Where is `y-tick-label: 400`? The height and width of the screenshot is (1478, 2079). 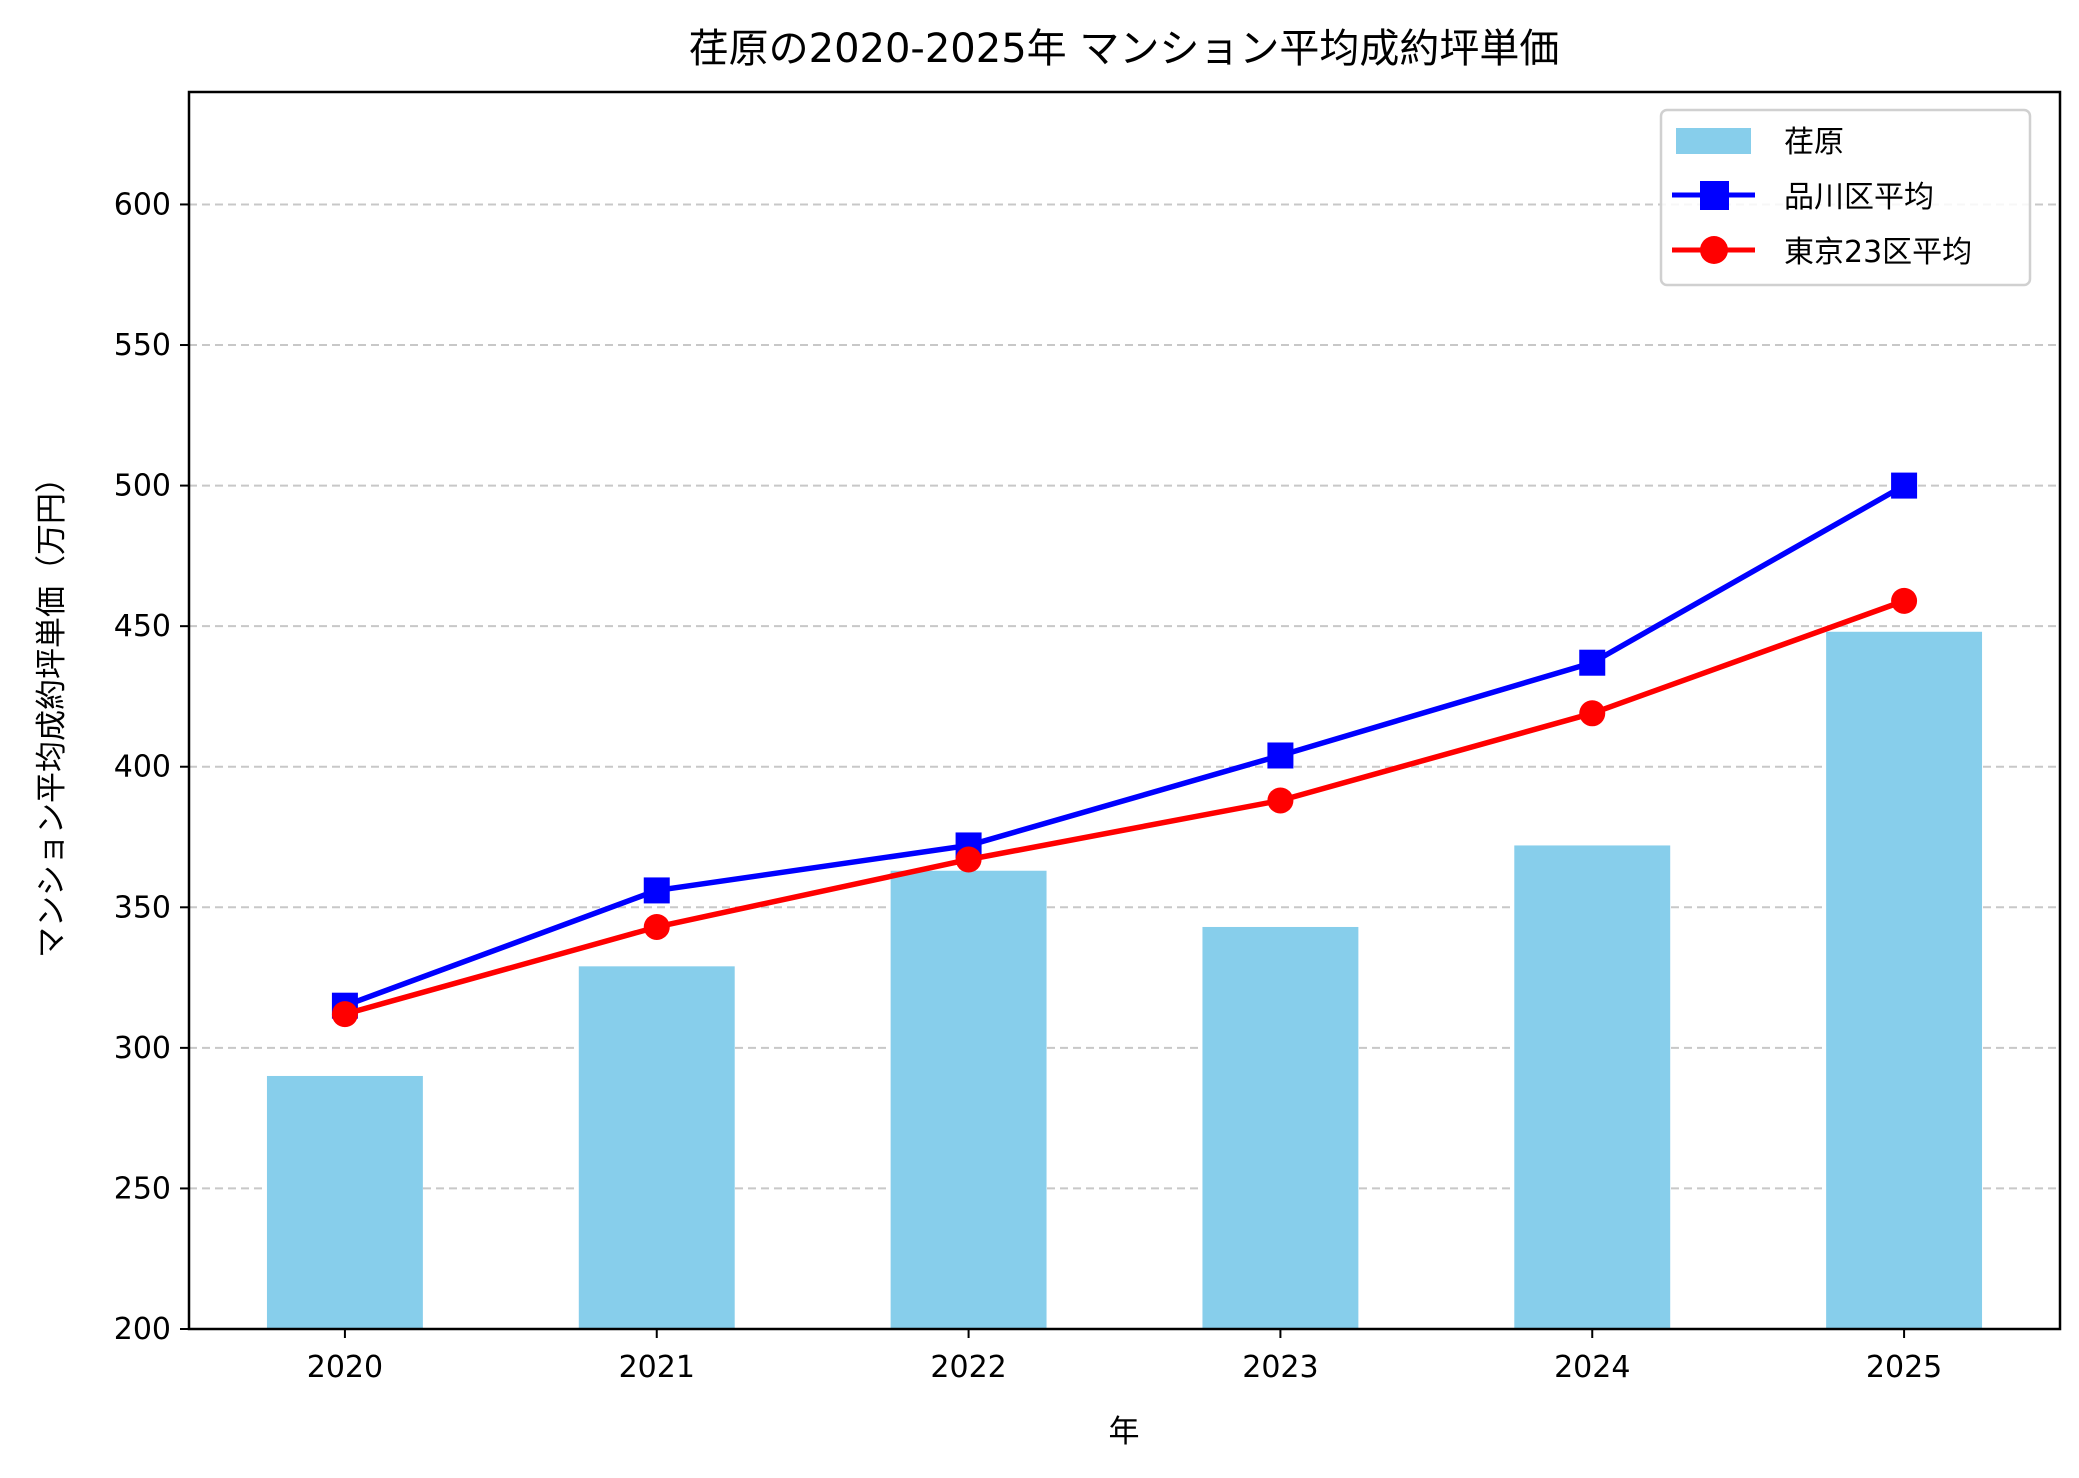 y-tick-label: 400 is located at coordinates (142, 767).